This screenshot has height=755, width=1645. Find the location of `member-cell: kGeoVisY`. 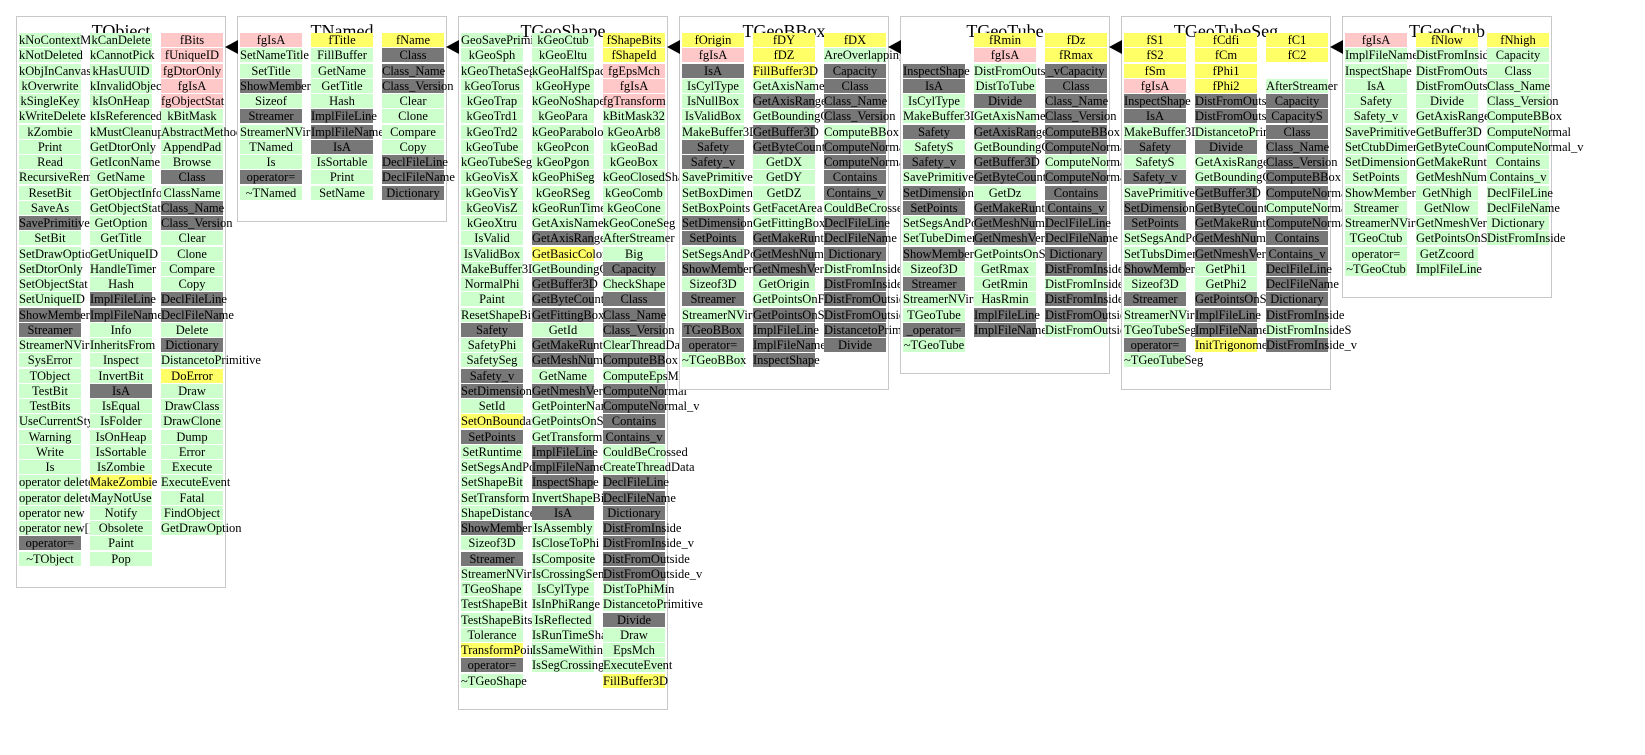

member-cell: kGeoVisY is located at coordinates (492, 192).